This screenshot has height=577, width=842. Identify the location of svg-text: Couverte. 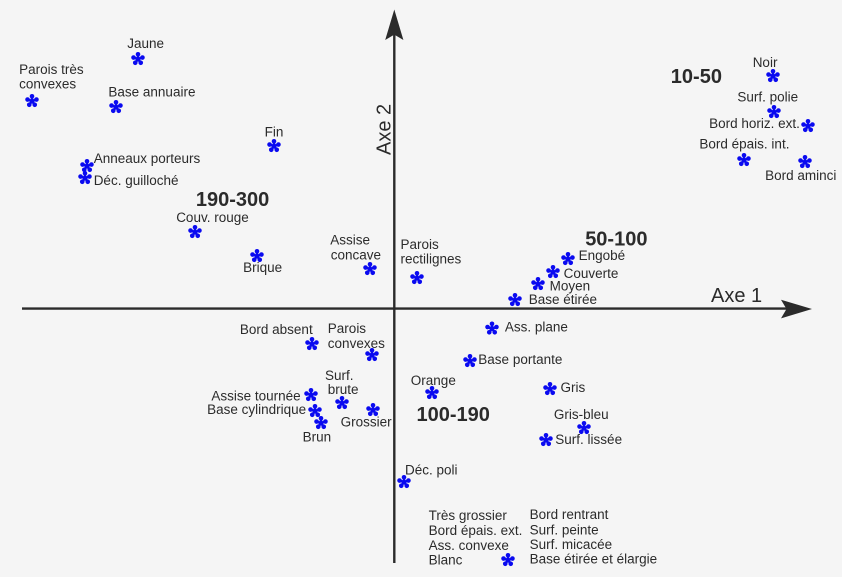
(591, 273).